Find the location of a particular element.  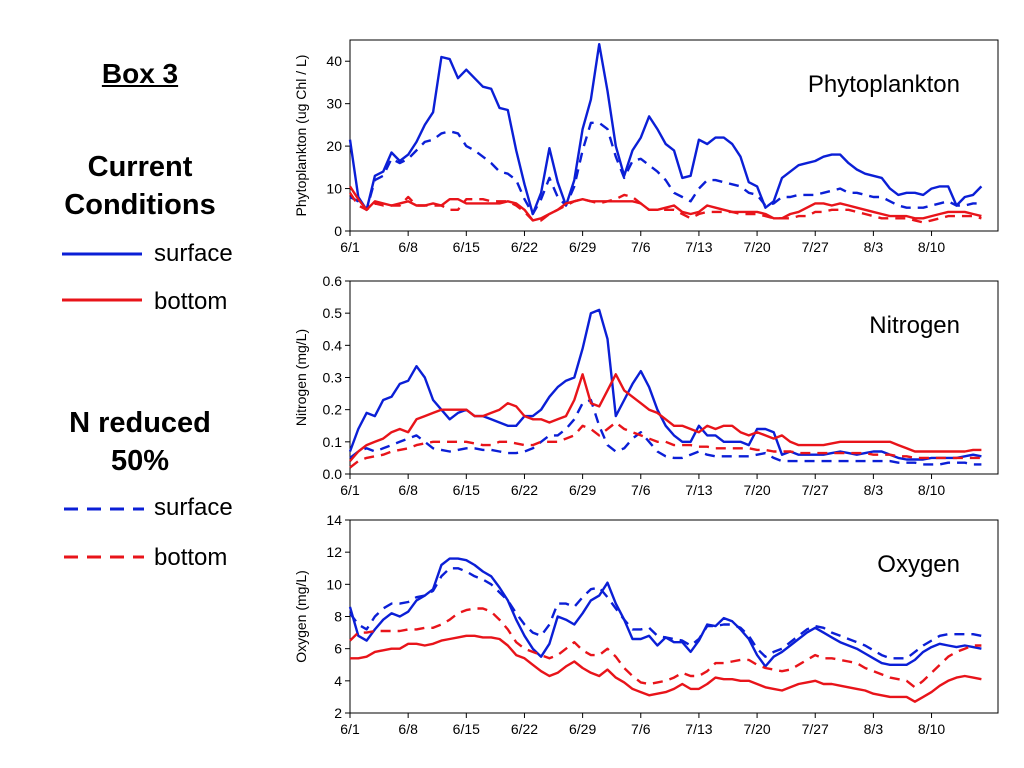

chart-title: Phytoplankton is located at coordinates (884, 84).